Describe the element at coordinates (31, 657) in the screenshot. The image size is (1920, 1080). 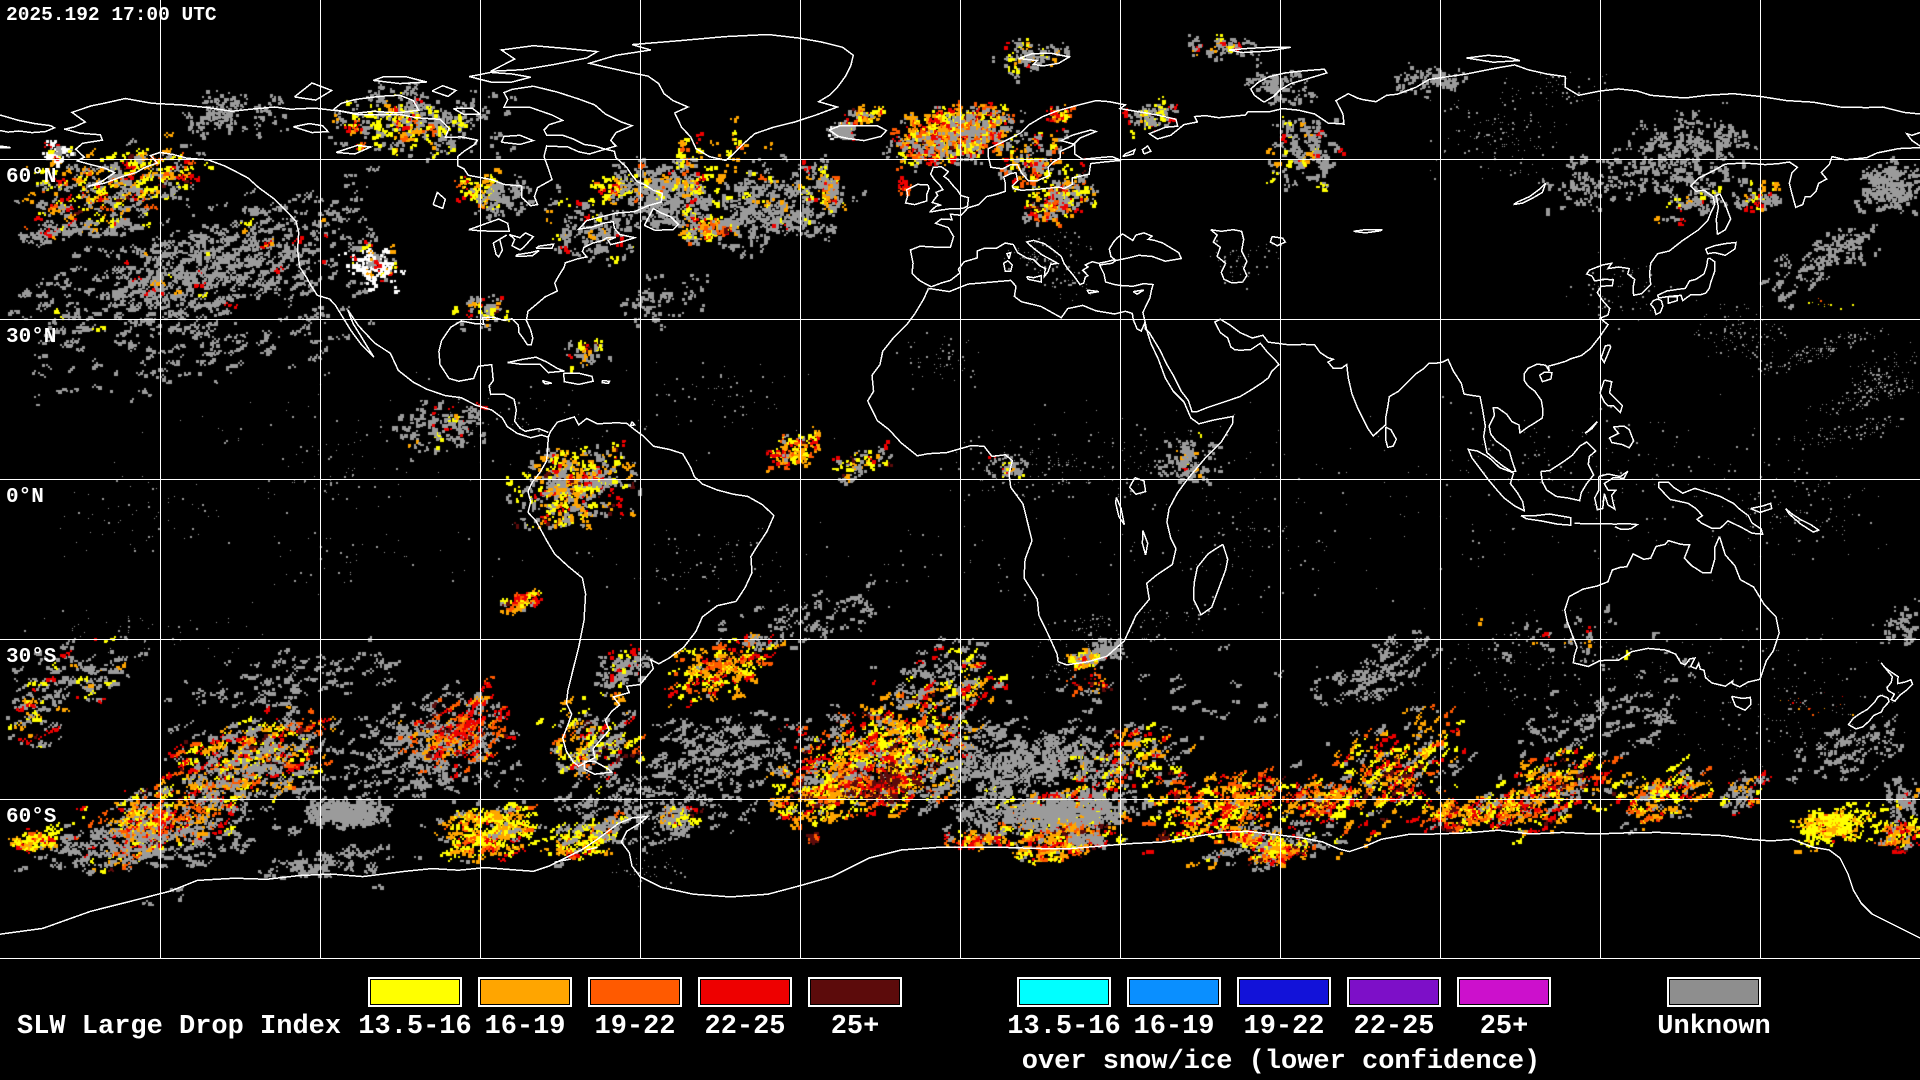
I see `svg-text: 30°S` at that location.